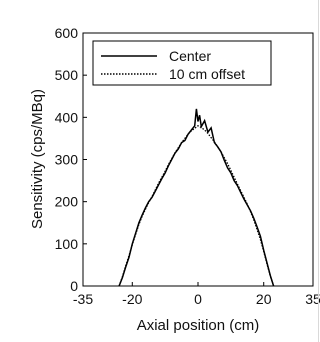 The width and height of the screenshot is (320, 342). What do you see at coordinates (198, 299) in the screenshot?
I see `x-tick-label: 0` at bounding box center [198, 299].